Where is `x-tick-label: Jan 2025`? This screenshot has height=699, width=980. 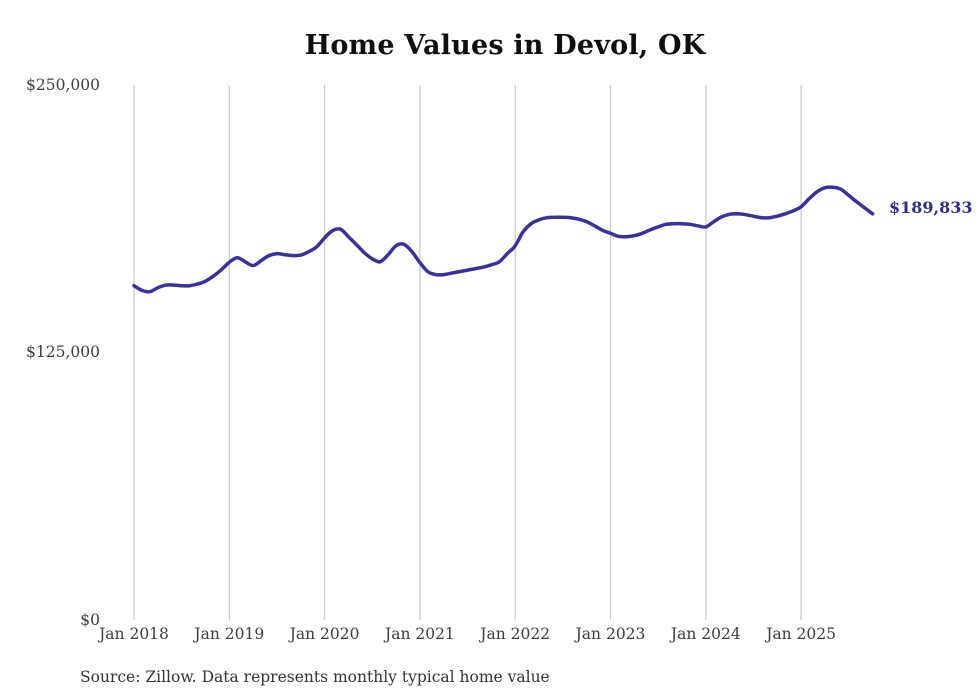 x-tick-label: Jan 2025 is located at coordinates (801, 634).